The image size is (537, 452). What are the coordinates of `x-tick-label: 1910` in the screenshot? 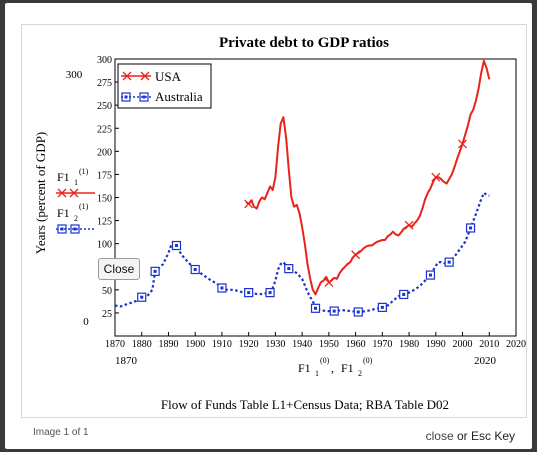 It's located at (222, 344).